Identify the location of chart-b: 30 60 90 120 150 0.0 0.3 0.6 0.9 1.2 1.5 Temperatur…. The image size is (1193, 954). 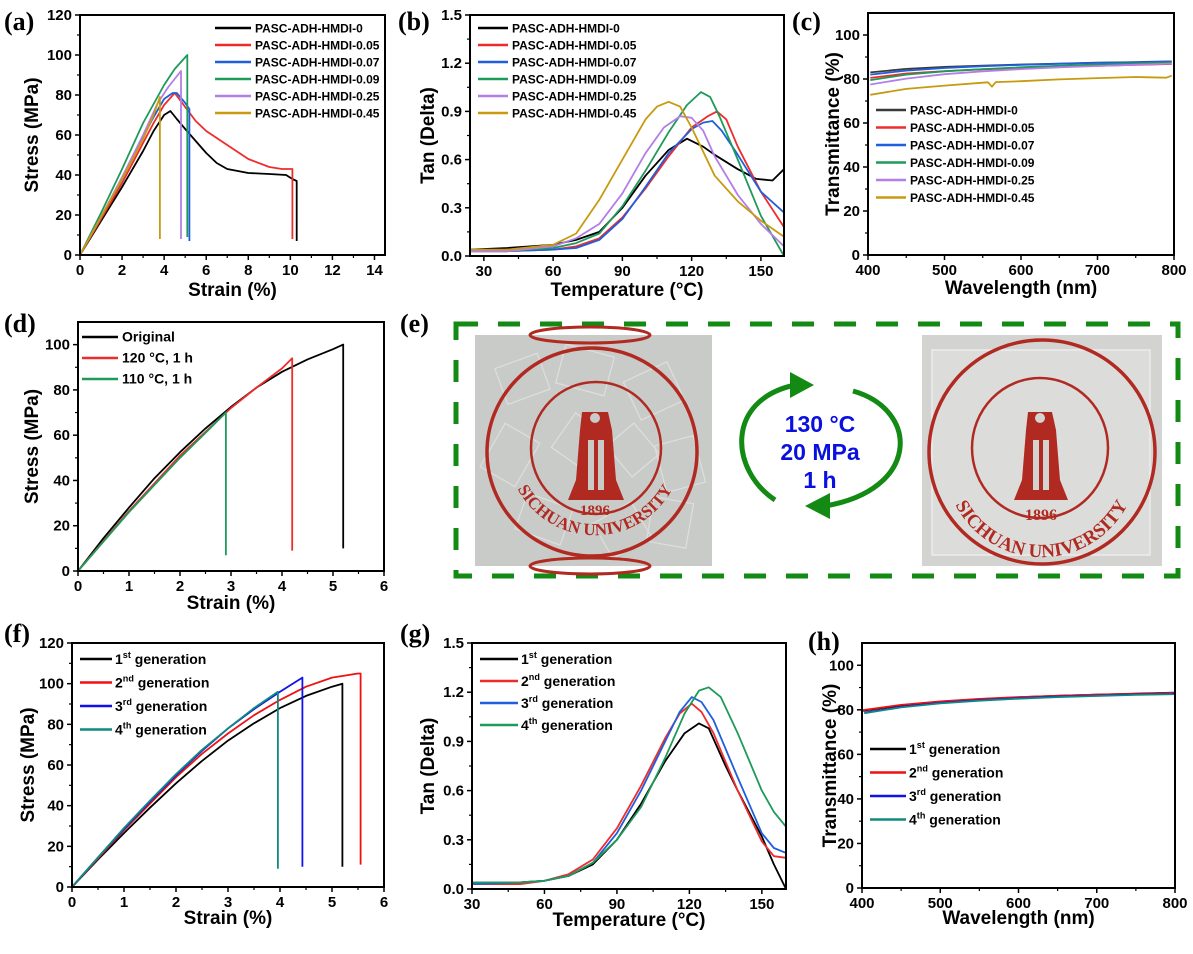
(601, 154).